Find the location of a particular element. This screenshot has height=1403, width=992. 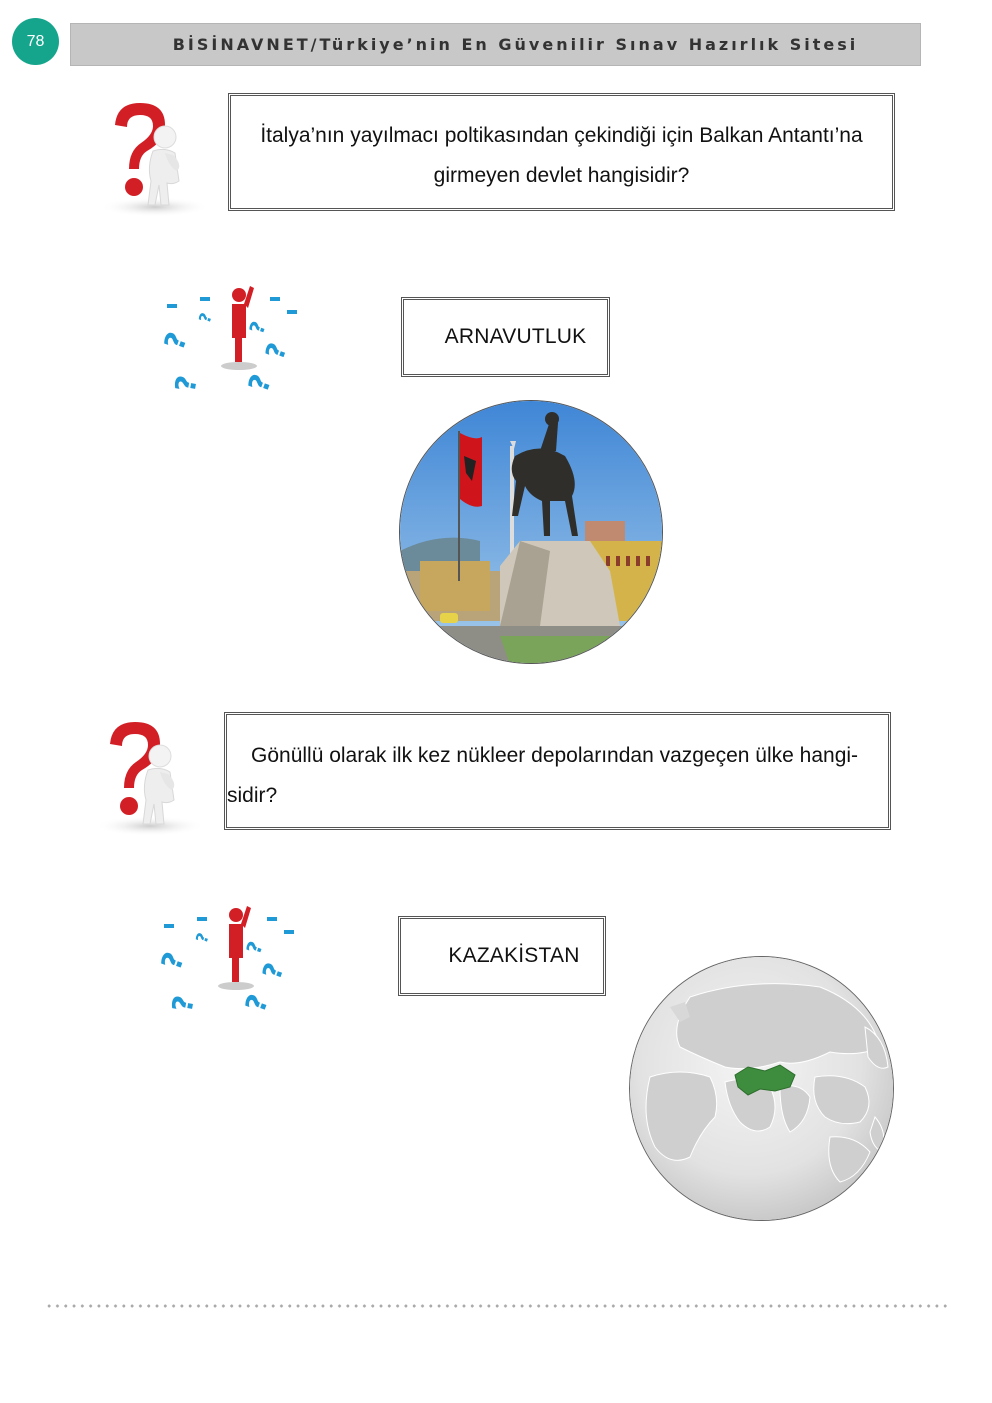

thinking-person-icon is located at coordinates (150, 157).